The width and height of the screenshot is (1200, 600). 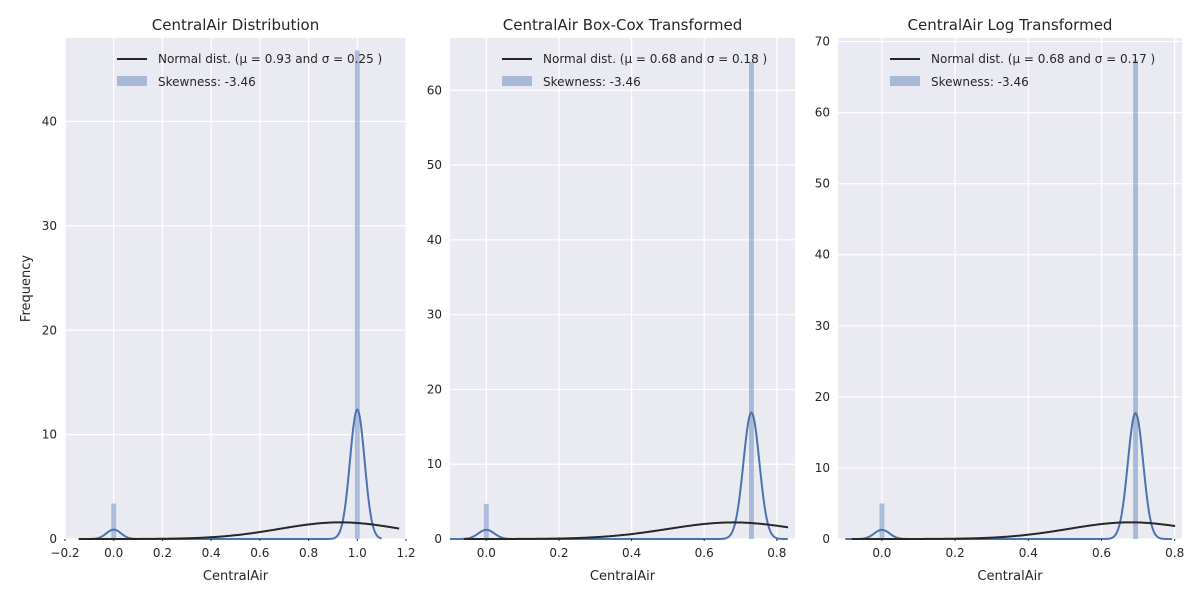 What do you see at coordinates (622, 25) in the screenshot?
I see `chart-title: CentralAir Box-Cox Transformed` at bounding box center [622, 25].